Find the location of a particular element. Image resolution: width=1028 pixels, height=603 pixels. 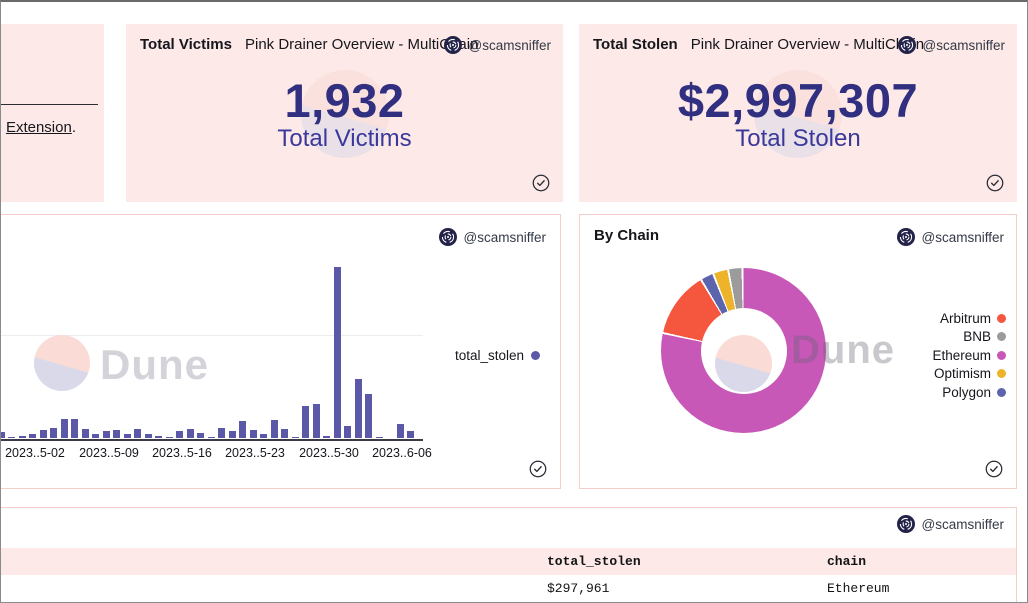

stat-value: 1,932 is located at coordinates (344, 100).